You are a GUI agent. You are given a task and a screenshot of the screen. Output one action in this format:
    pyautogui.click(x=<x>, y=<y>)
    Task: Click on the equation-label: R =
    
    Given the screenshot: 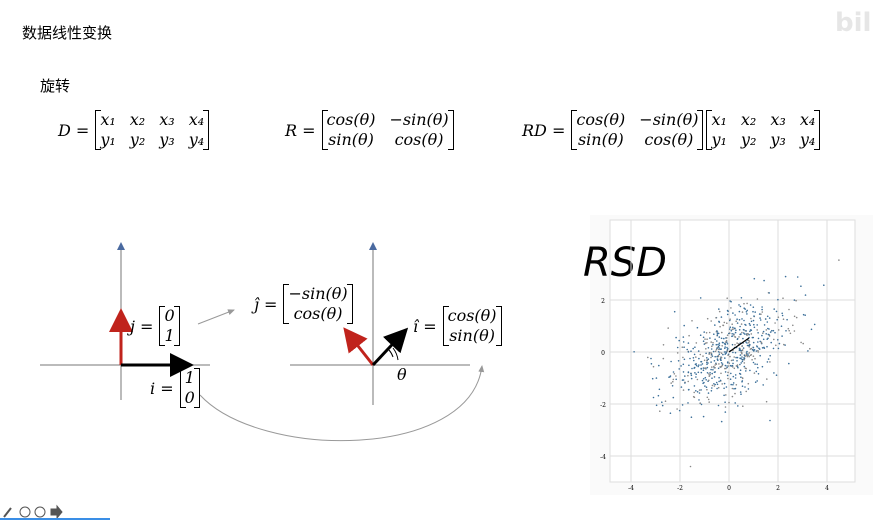 What is the action you would take?
    pyautogui.click(x=300, y=130)
    